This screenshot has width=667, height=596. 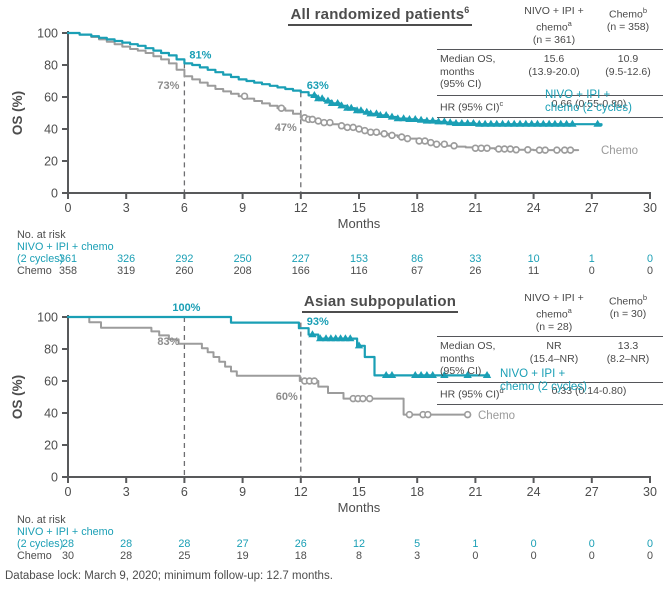 I want to click on survival-curve-chemo, so click(x=269, y=366).